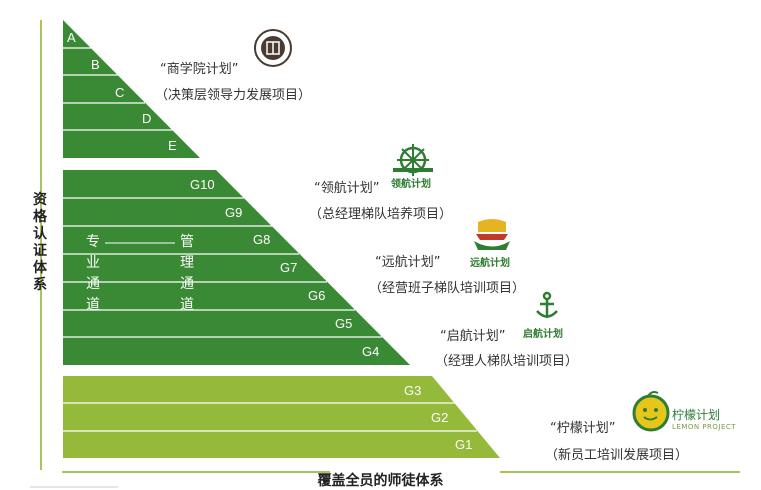 Image resolution: width=761 pixels, height=490 pixels. What do you see at coordinates (547, 304) in the screenshot?
I see `anchor-icon` at bounding box center [547, 304].